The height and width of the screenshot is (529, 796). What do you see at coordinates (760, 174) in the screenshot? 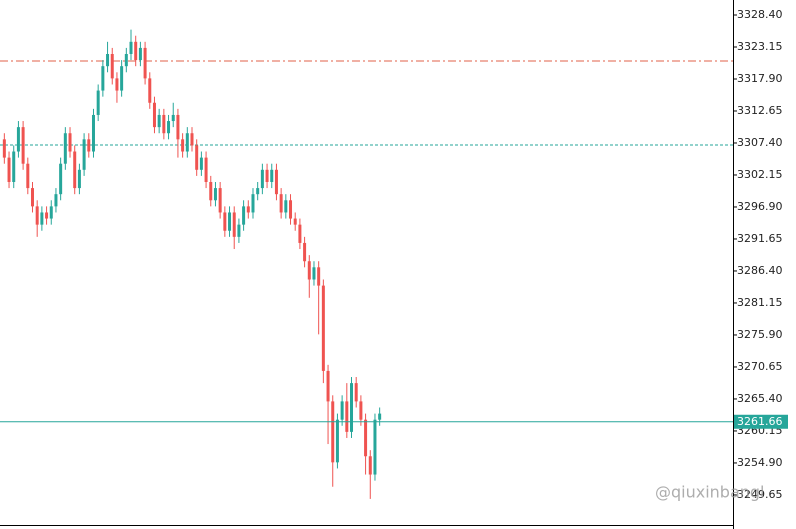
I see `y-tick-label: 3302.15` at bounding box center [760, 174].